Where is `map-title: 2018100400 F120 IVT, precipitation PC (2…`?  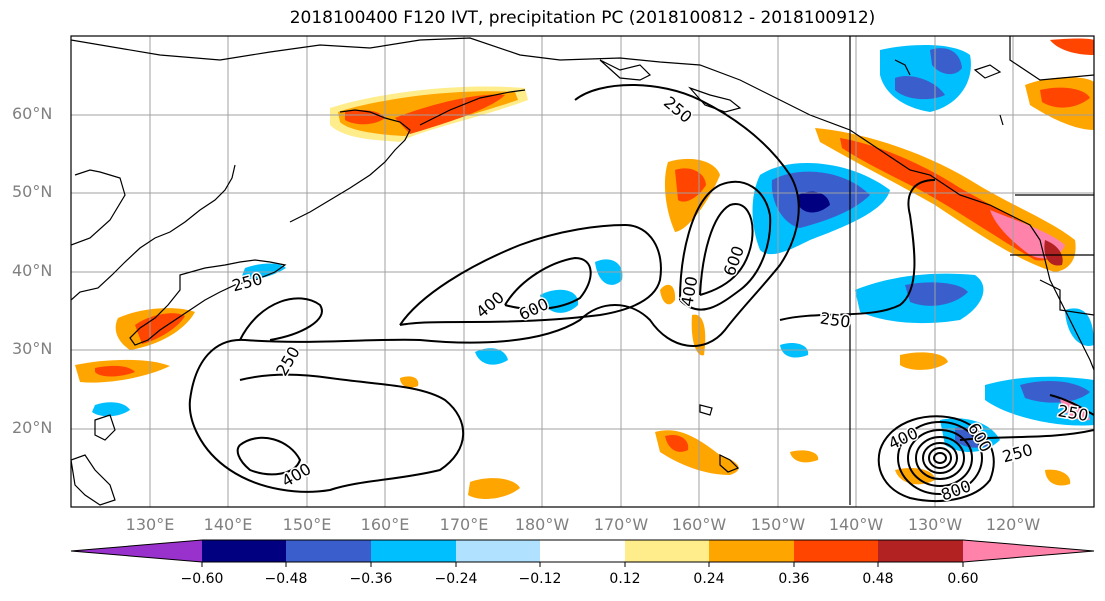 map-title: 2018100400 F120 IVT, precipitation PC (2… is located at coordinates (582, 18).